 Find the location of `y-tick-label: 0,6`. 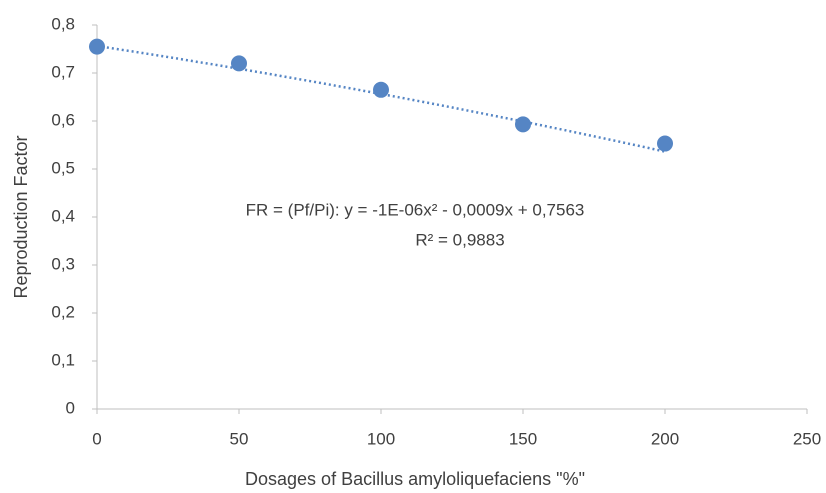

y-tick-label: 0,6 is located at coordinates (63, 119).